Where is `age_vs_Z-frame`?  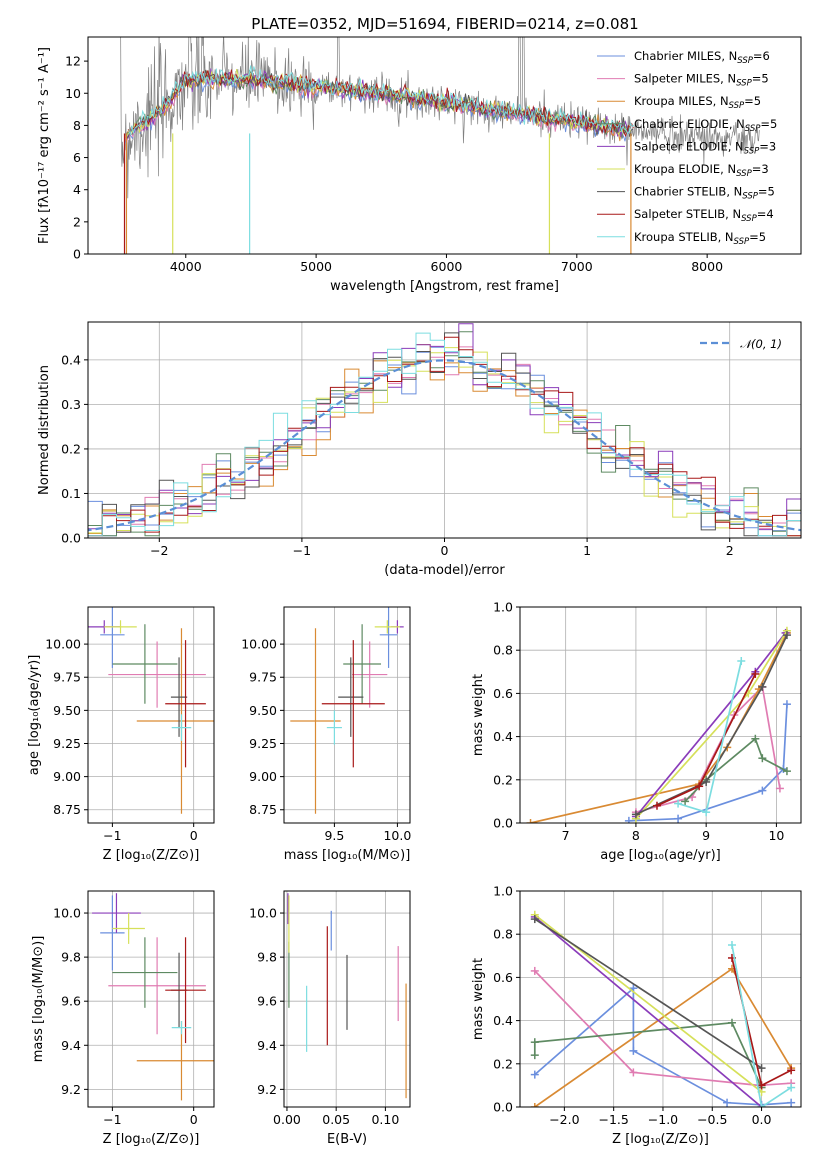 age_vs_Z-frame is located at coordinates (151, 715).